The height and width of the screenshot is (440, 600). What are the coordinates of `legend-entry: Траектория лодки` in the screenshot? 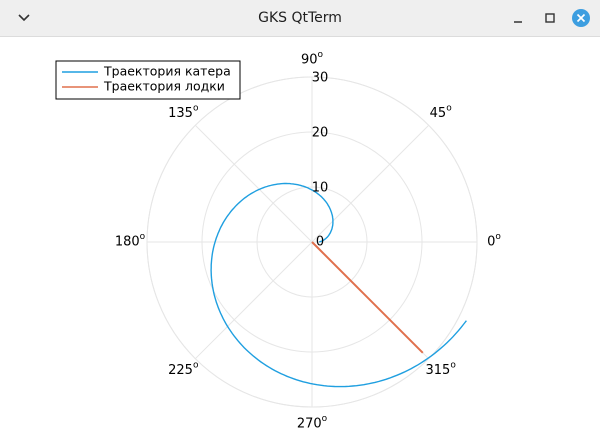 It's located at (164, 86).